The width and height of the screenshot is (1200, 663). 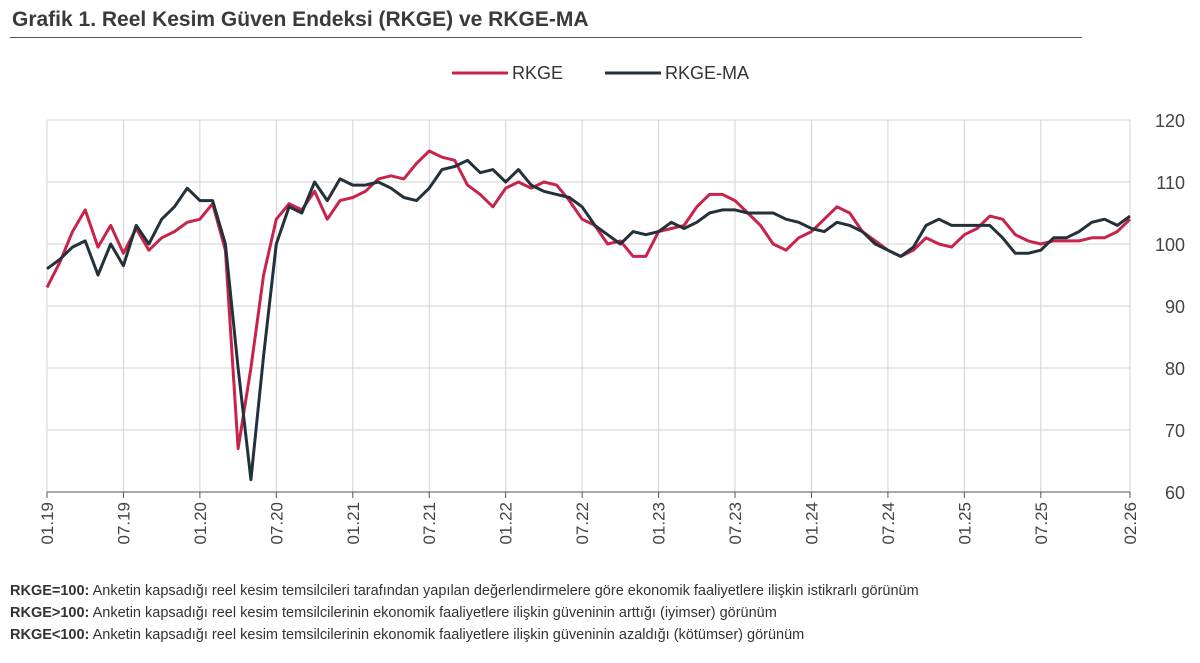 What do you see at coordinates (811, 523) in the screenshot?
I see `x-tick-label: 01.24` at bounding box center [811, 523].